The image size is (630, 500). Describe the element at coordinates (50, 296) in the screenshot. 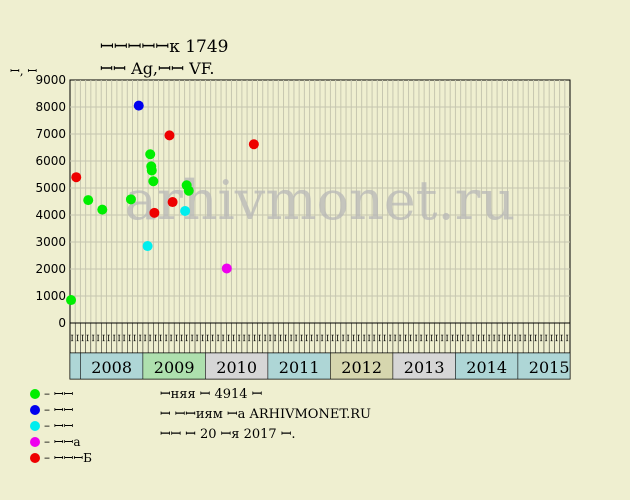

I see `y-tick-label: 1000` at that location.